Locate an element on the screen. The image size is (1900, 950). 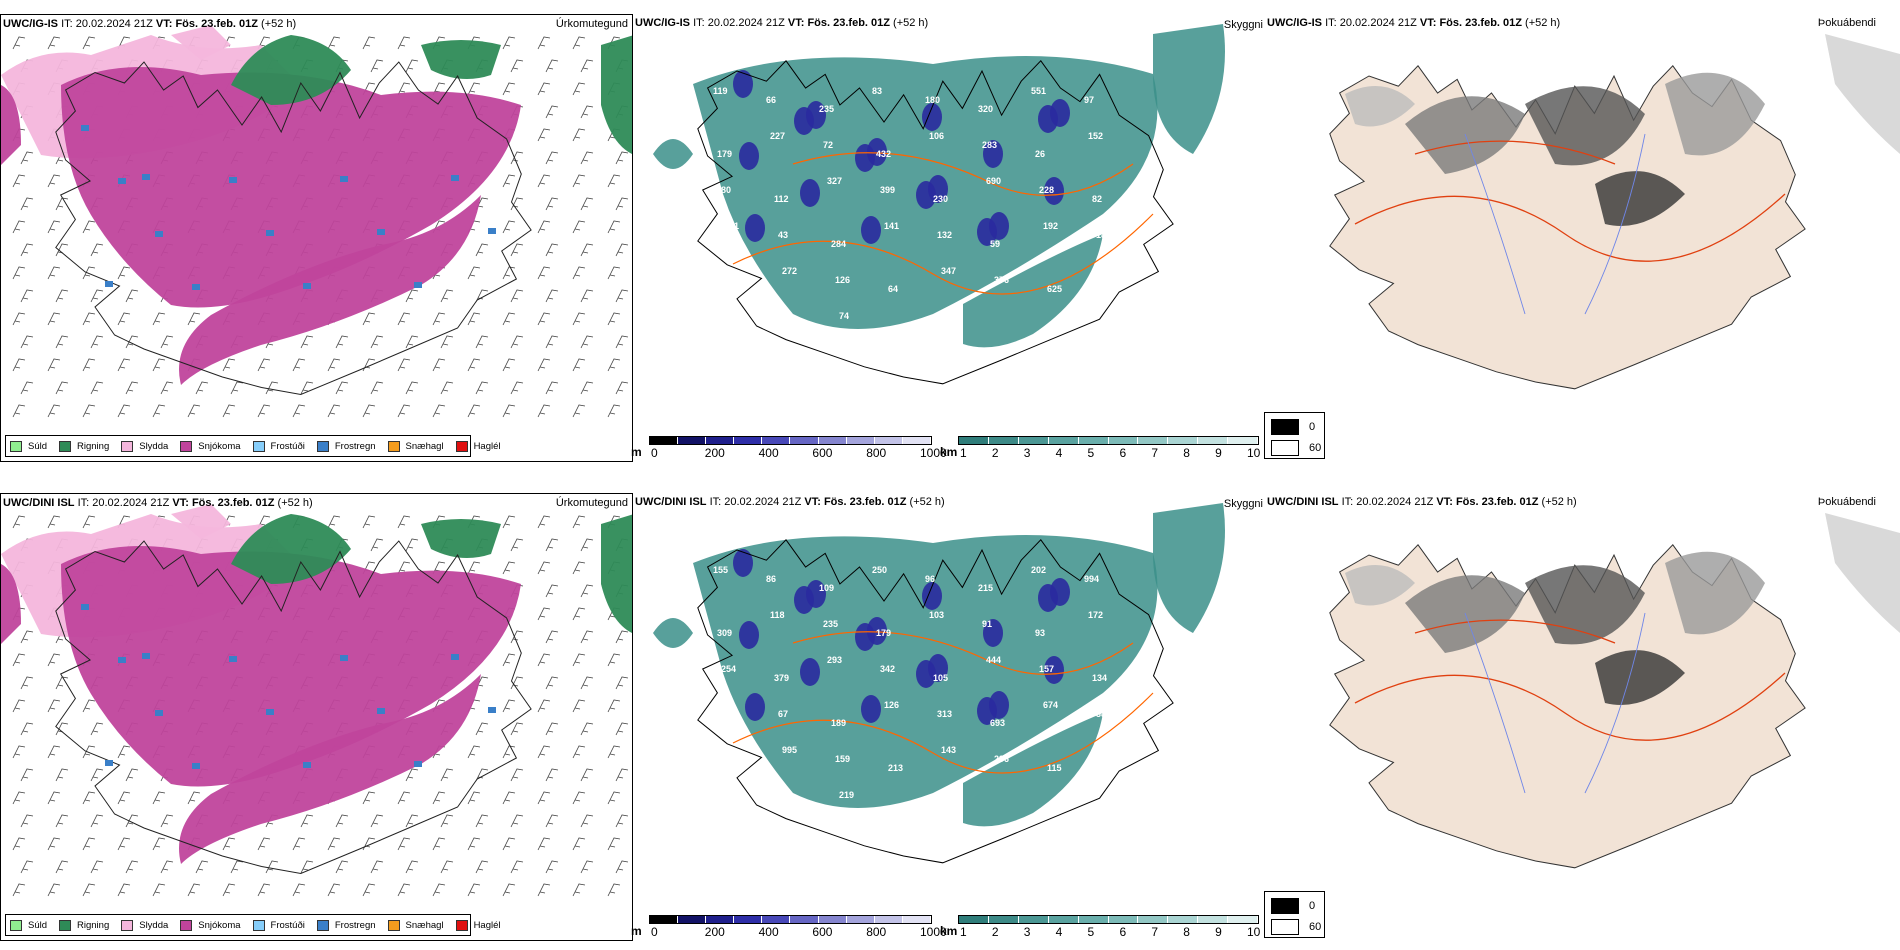
cloud-base-label: 179 is located at coordinates (793, 813).